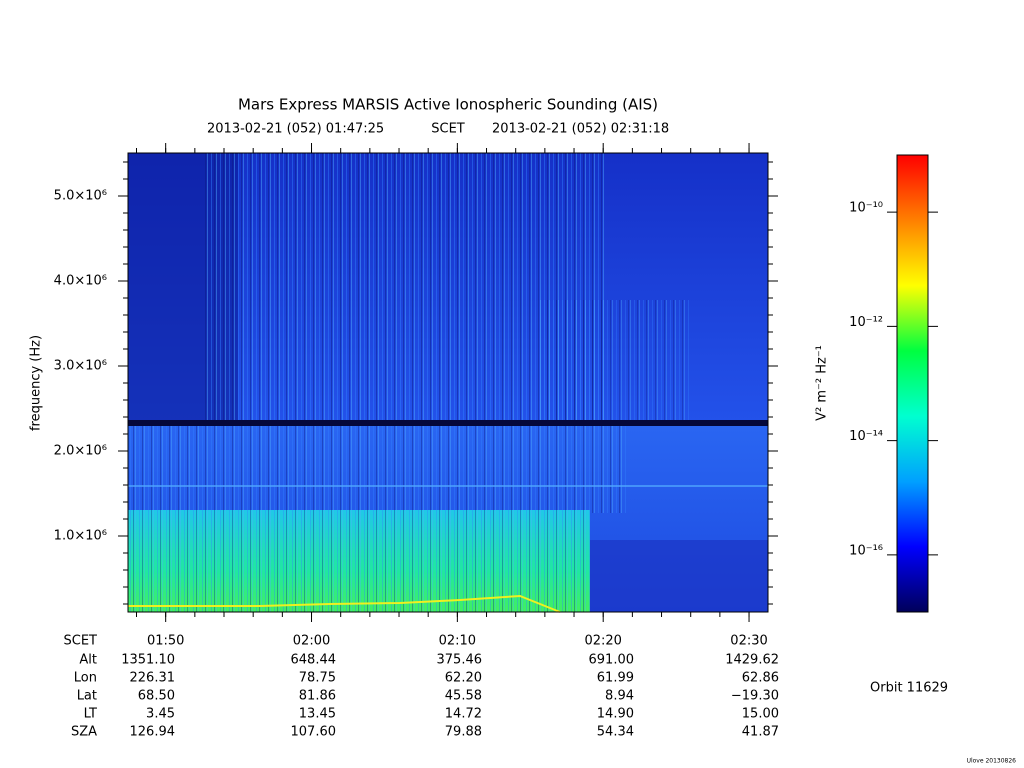 This screenshot has height=768, width=1024. What do you see at coordinates (156, 696) in the screenshot?
I see `ephemeris-value: 68.50` at bounding box center [156, 696].